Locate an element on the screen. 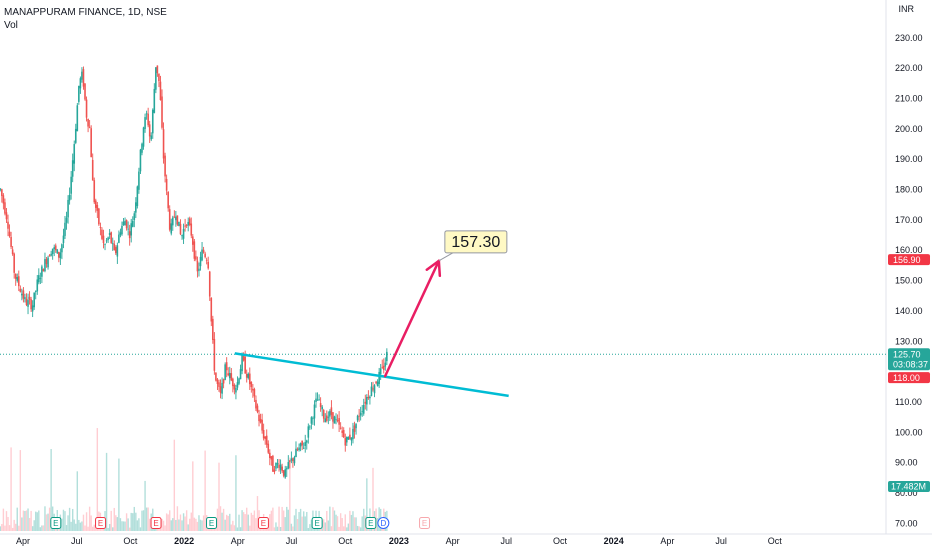 The image size is (932, 550). price-tick-label: 150.00 is located at coordinates (909, 281).